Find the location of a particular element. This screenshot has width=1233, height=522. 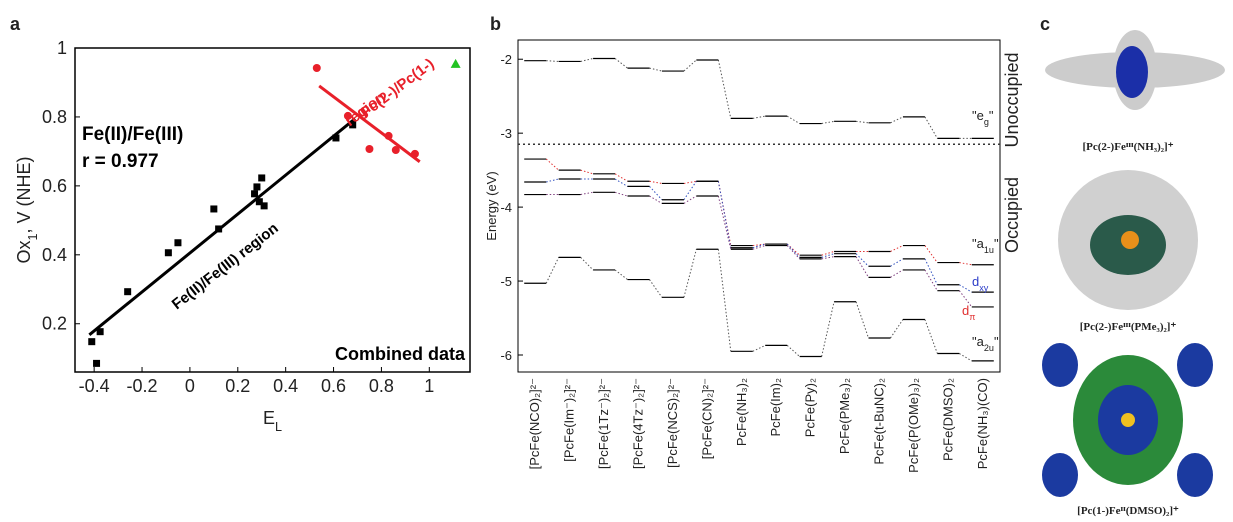

category-label: PcFe(Im)₂ is located at coordinates (775, 407).